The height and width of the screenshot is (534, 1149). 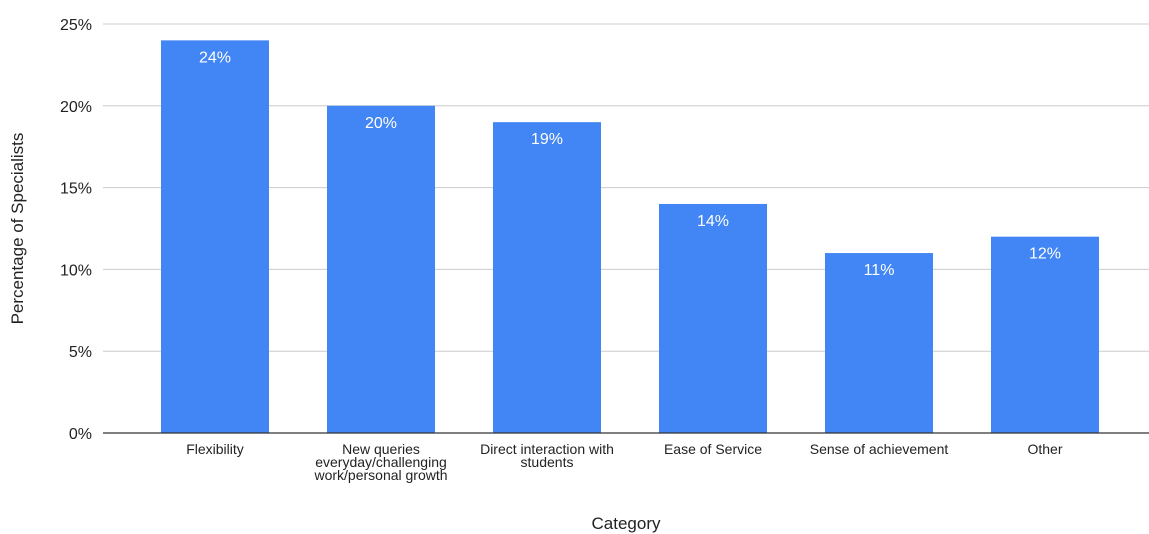 I want to click on y-tick-label: 0%, so click(x=80, y=434).